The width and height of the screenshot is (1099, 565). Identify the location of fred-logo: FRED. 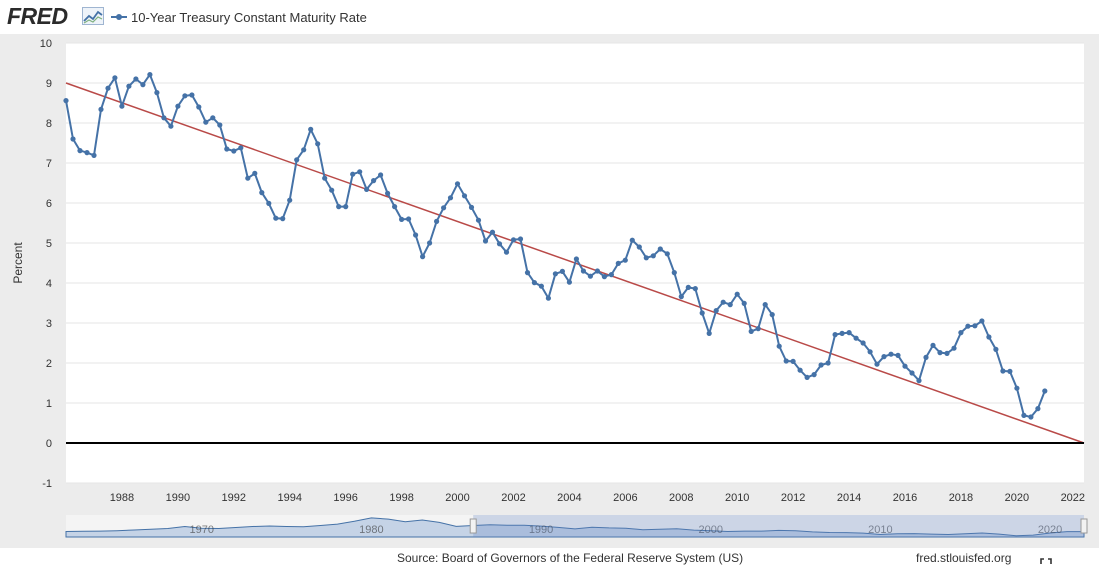
(37, 16).